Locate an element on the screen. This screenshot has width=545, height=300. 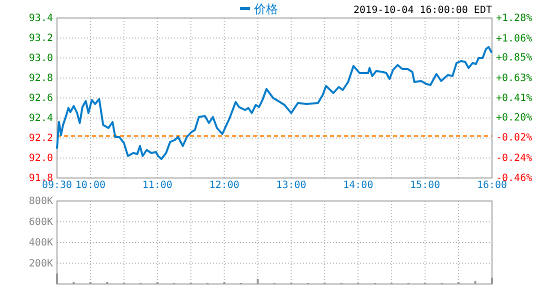
x-tick-label: 12:00 is located at coordinates (224, 185).